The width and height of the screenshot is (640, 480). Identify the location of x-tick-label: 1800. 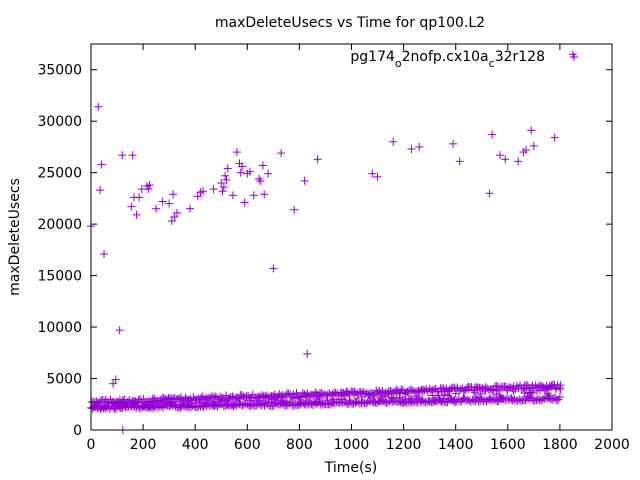
(560, 445).